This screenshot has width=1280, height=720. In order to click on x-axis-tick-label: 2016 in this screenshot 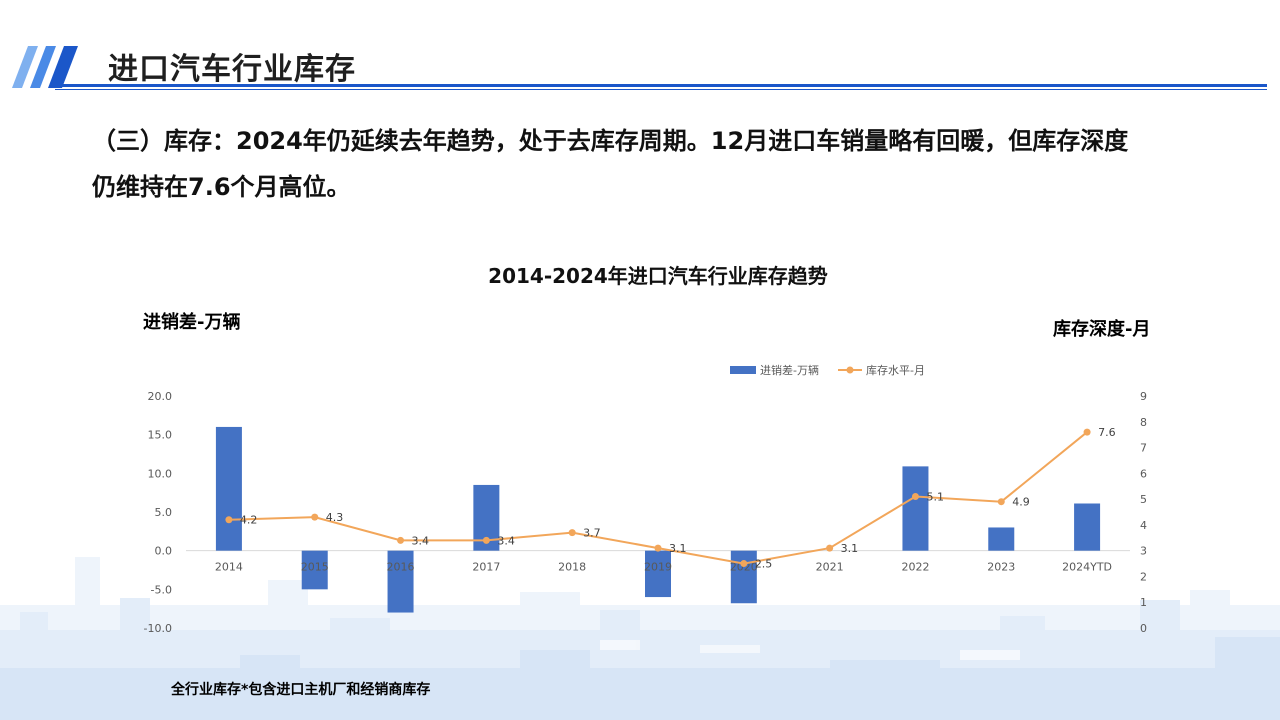, I will do `click(401, 567)`.